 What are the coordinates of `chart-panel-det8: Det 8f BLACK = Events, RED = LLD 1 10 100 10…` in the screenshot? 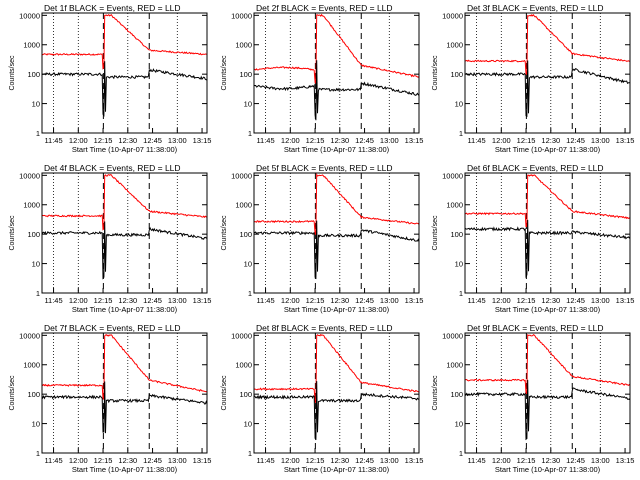 It's located at (322, 398).